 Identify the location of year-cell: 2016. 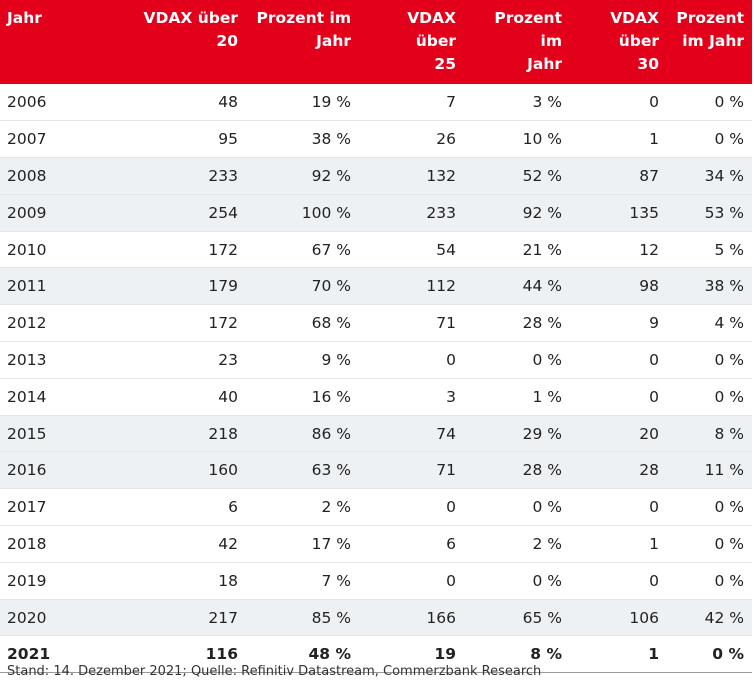
(33, 470).